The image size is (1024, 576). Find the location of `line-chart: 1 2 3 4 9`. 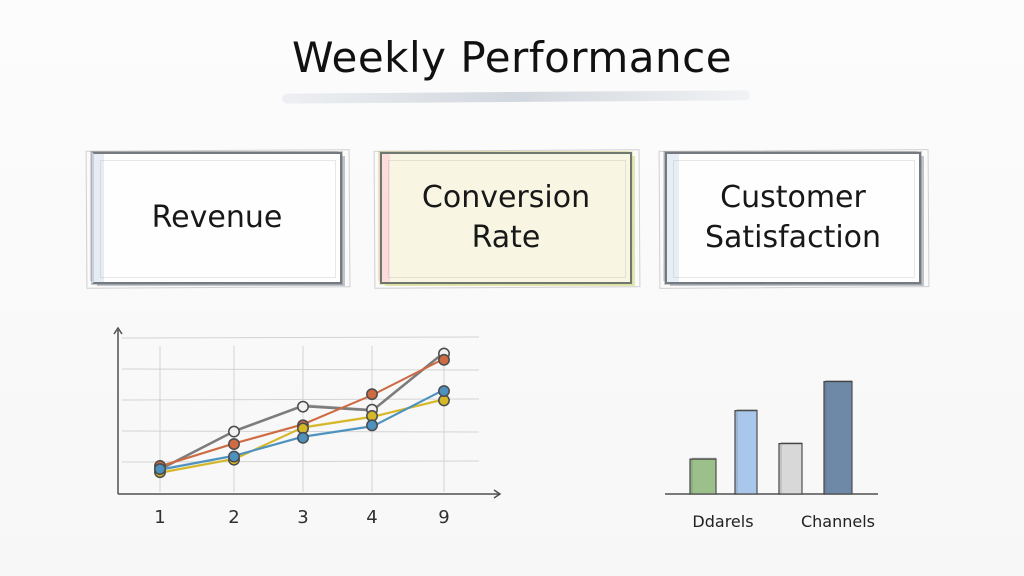

line-chart: 1 2 3 4 9 is located at coordinates (307, 427).